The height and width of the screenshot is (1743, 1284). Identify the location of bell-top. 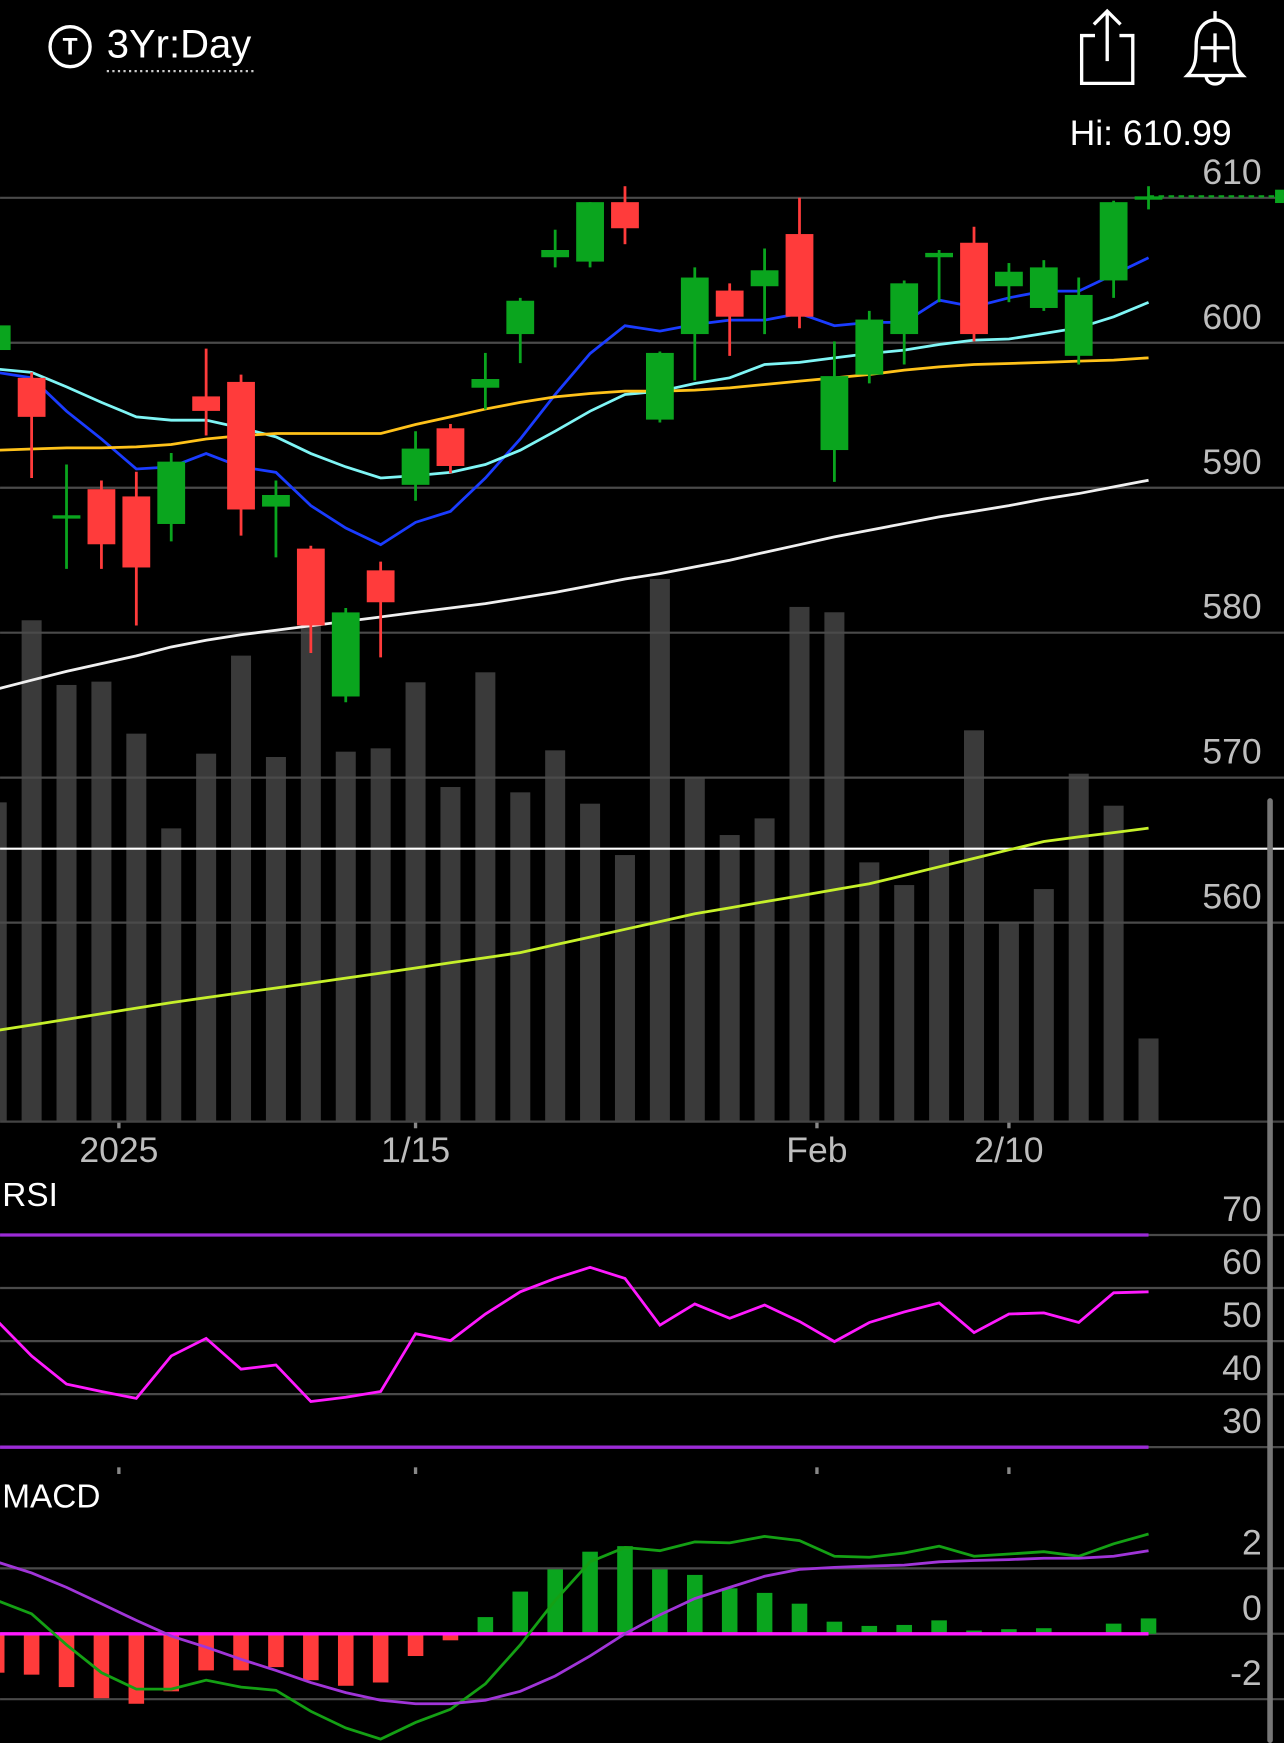
(1215, 48).